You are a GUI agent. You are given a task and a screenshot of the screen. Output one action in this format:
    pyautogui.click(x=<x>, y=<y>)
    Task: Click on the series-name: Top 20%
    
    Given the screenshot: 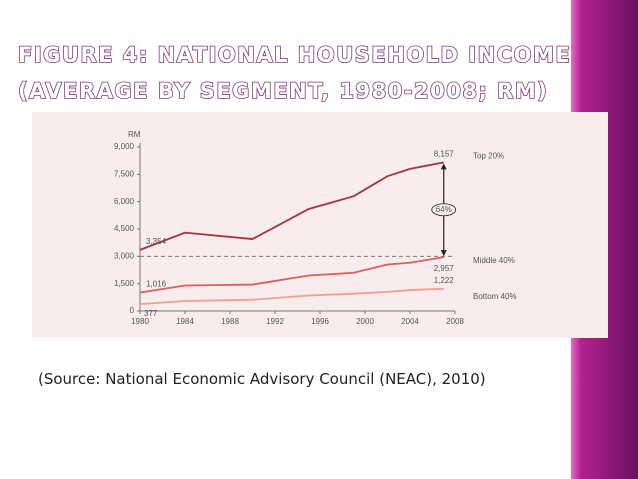 What is the action you would take?
    pyautogui.click(x=488, y=155)
    